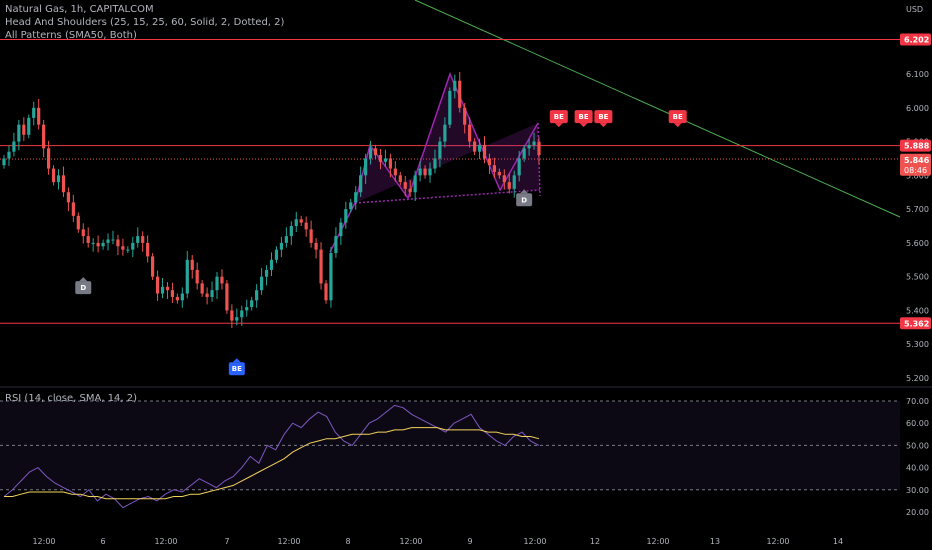 The image size is (932, 550). What do you see at coordinates (917, 310) in the screenshot?
I see `price-tick-label: 5.400` at bounding box center [917, 310].